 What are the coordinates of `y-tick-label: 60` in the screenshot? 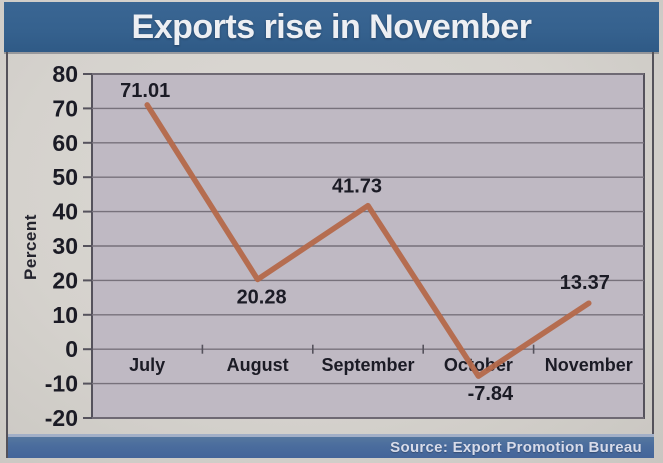 It's located at (65, 143).